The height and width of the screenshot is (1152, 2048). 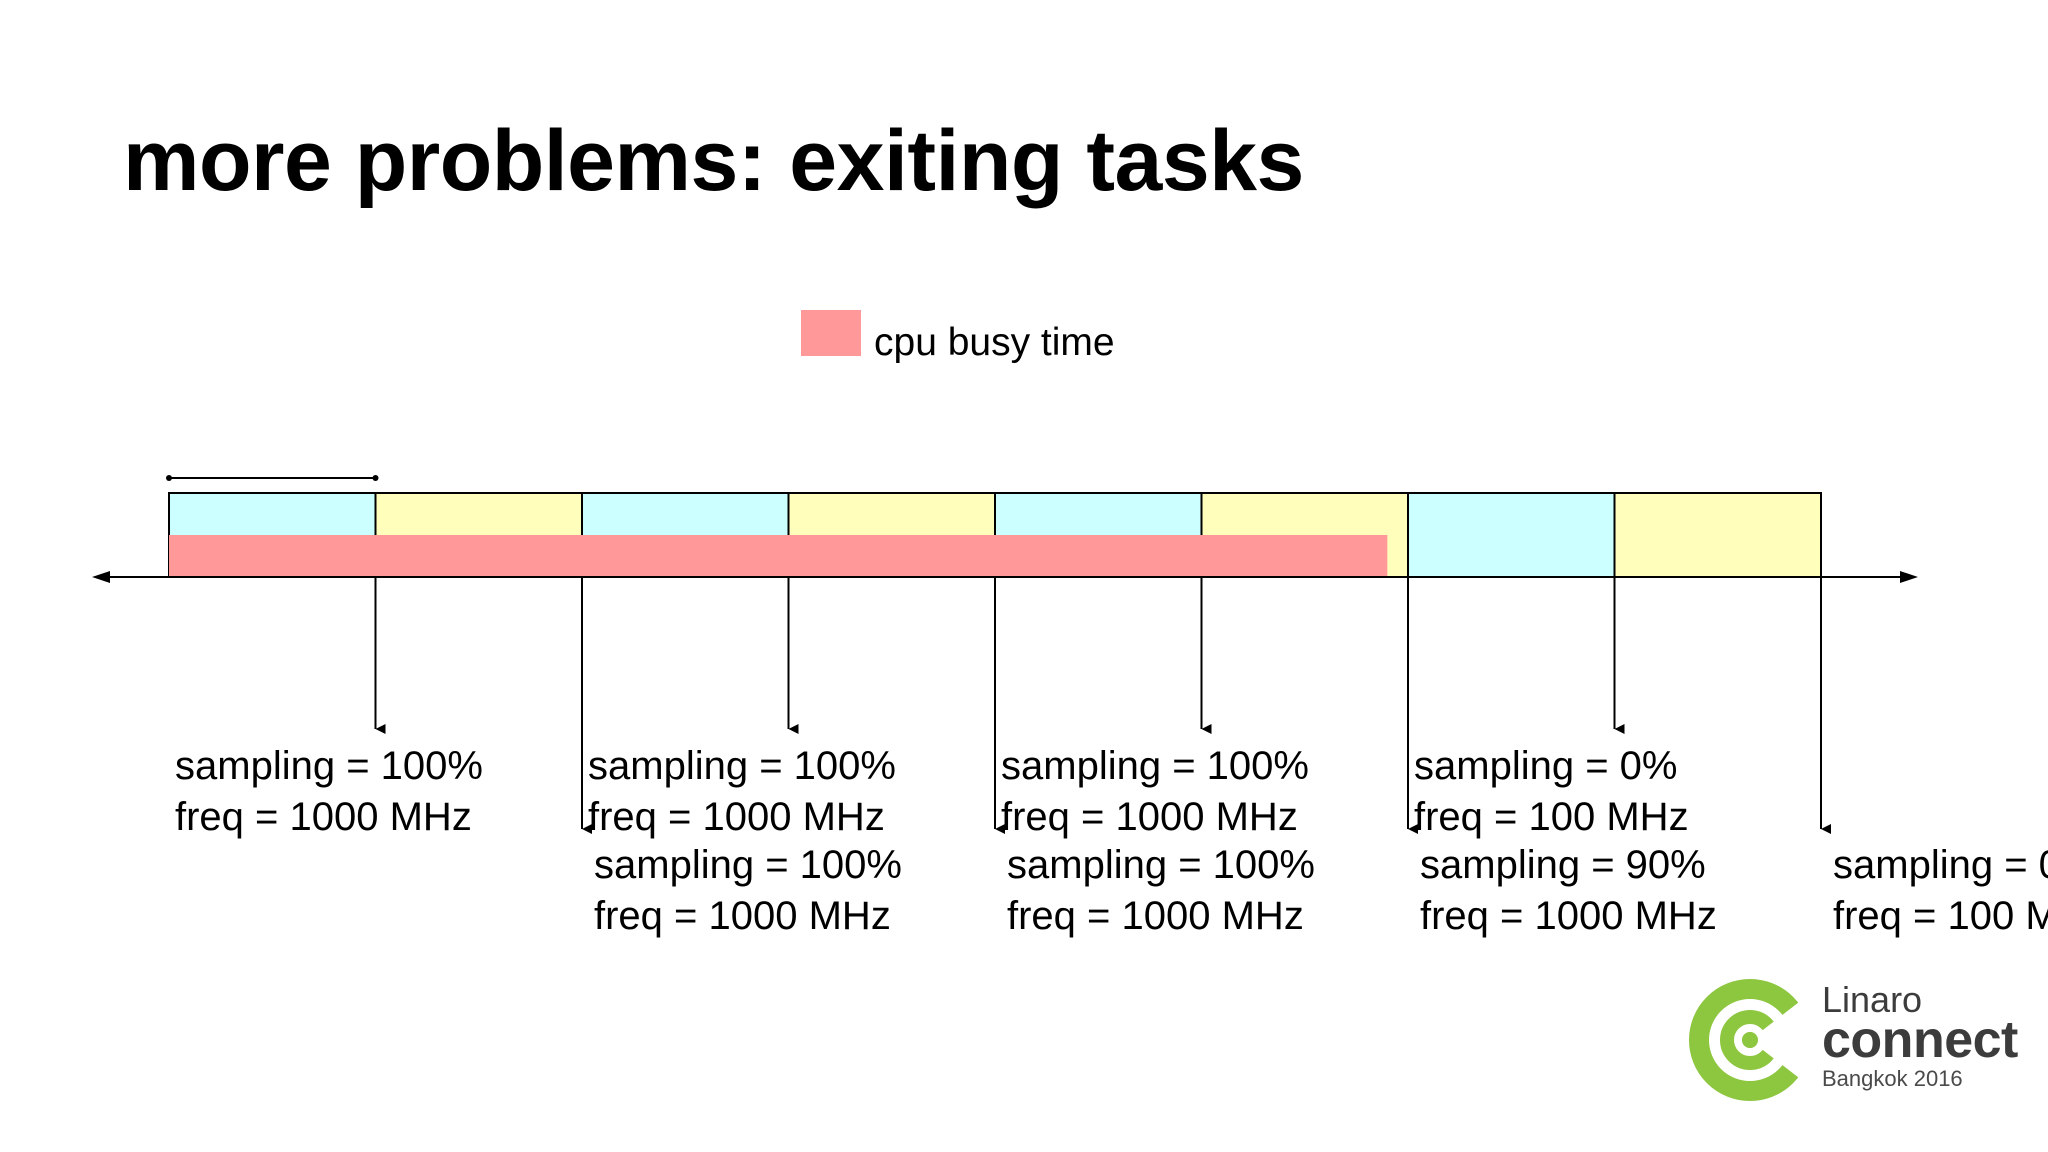 What do you see at coordinates (1161, 891) in the screenshot?
I see `sample-label-4: sampling = 100% freq = 1000 MHz` at bounding box center [1161, 891].